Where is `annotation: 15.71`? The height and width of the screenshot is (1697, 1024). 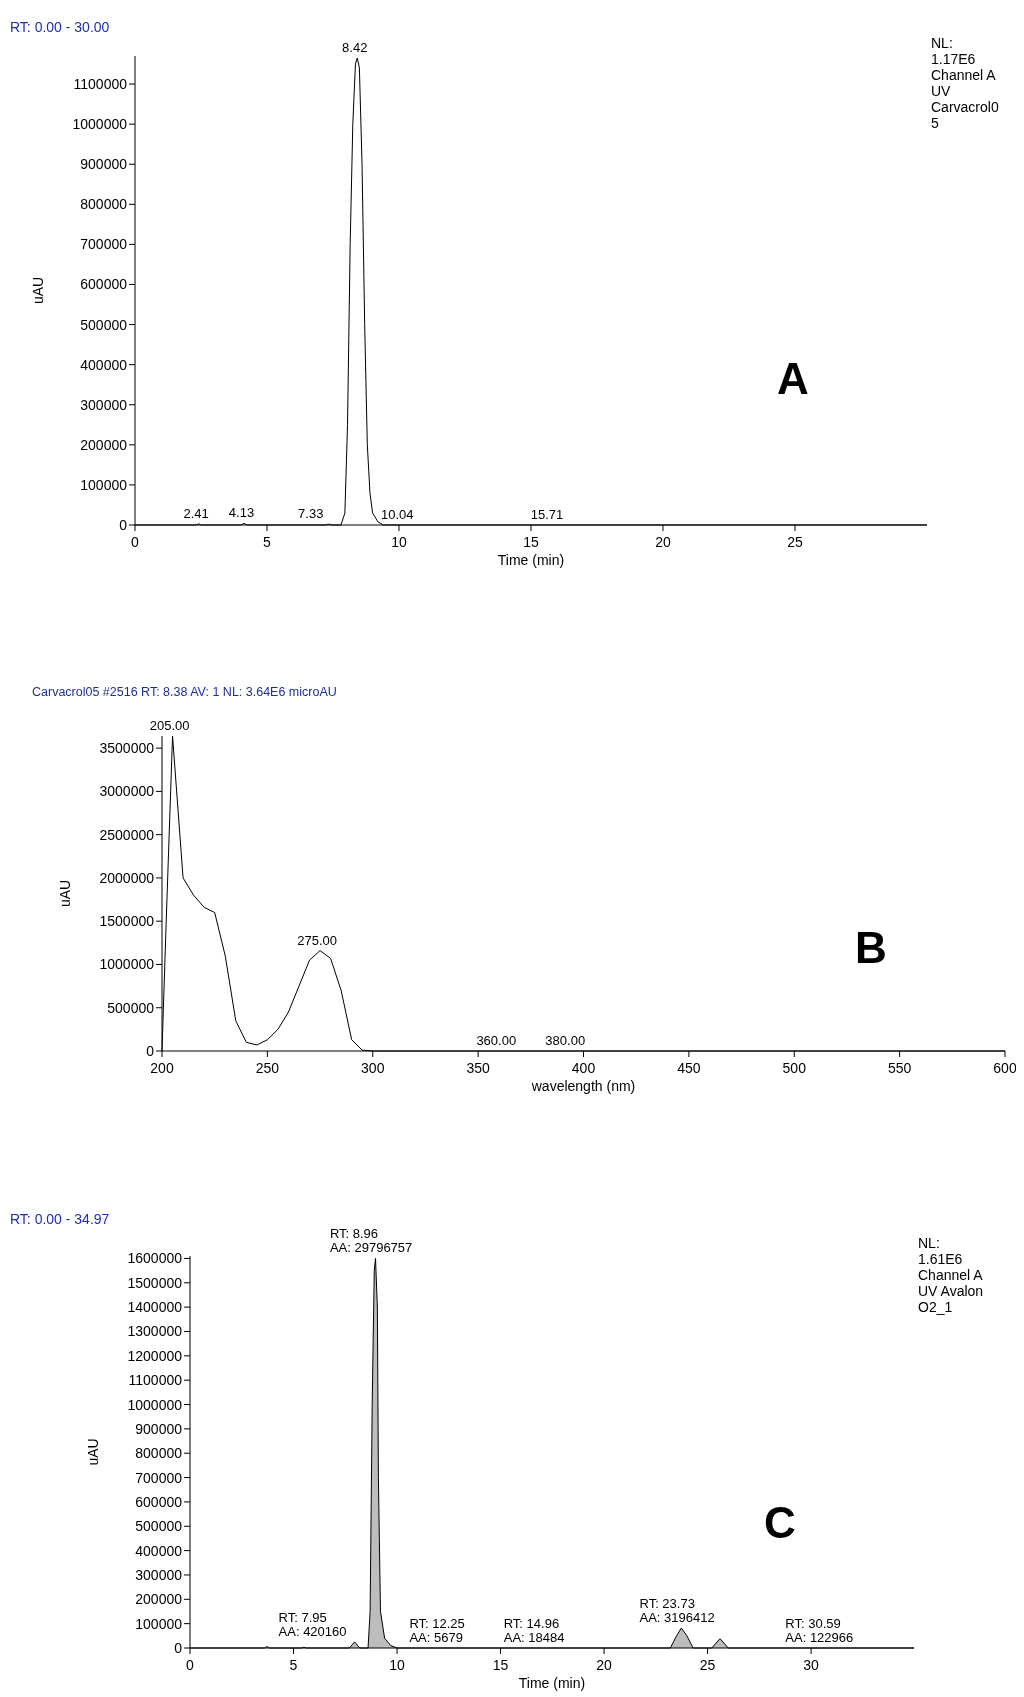
annotation: 15.71 is located at coordinates (547, 514).